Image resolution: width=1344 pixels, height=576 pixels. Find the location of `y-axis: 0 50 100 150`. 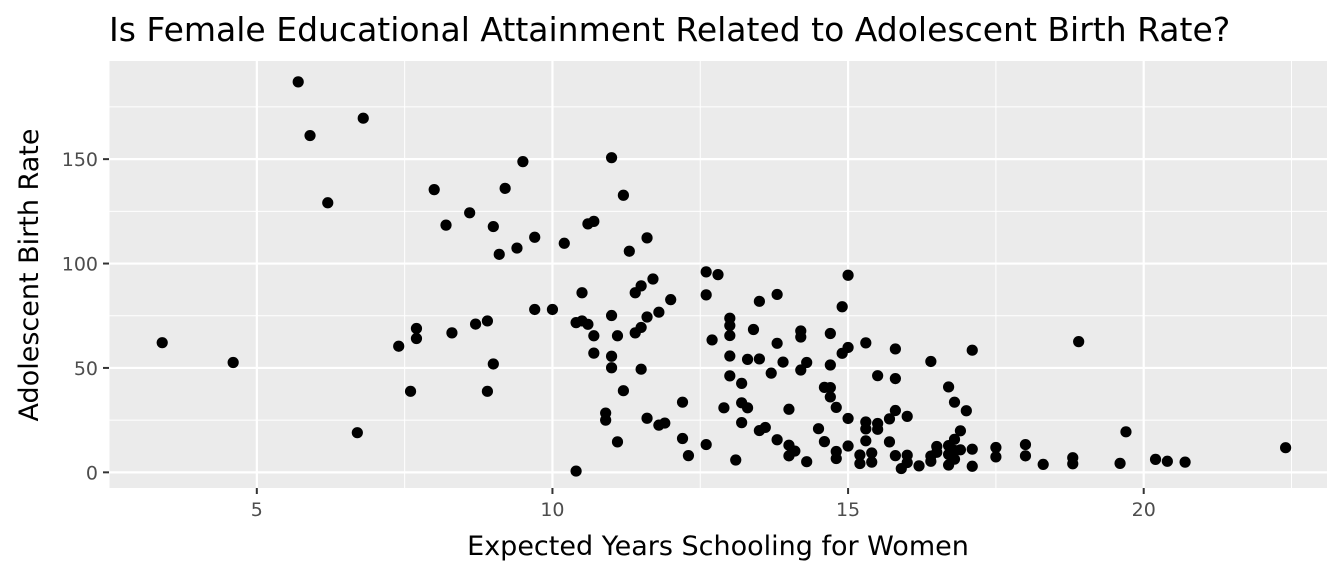

y-axis: 0 50 100 150 is located at coordinates (85, 316).